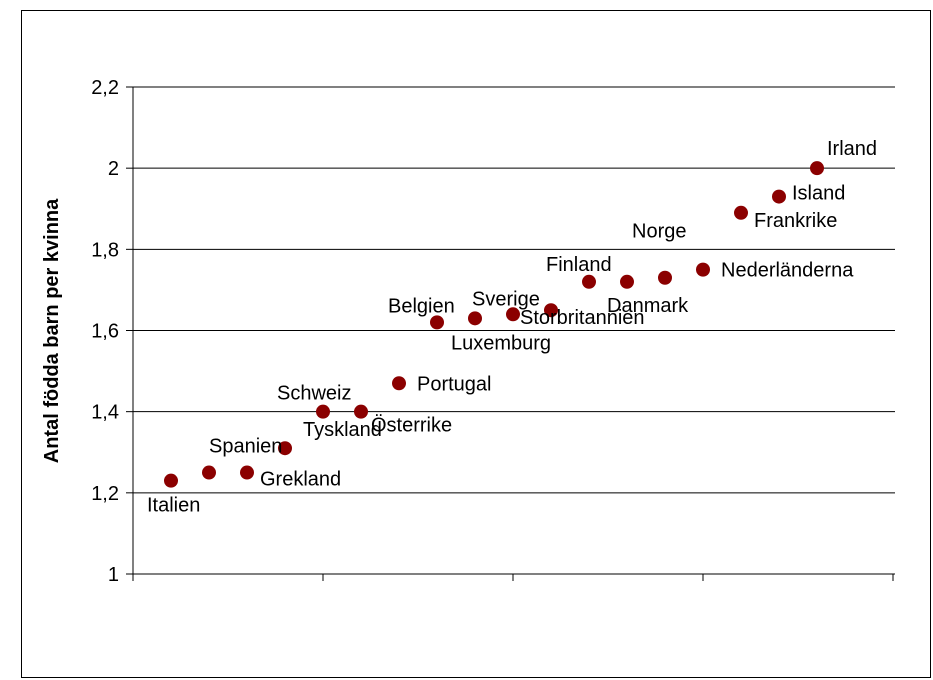  What do you see at coordinates (421, 306) in the screenshot?
I see `point-label: Belgien` at bounding box center [421, 306].